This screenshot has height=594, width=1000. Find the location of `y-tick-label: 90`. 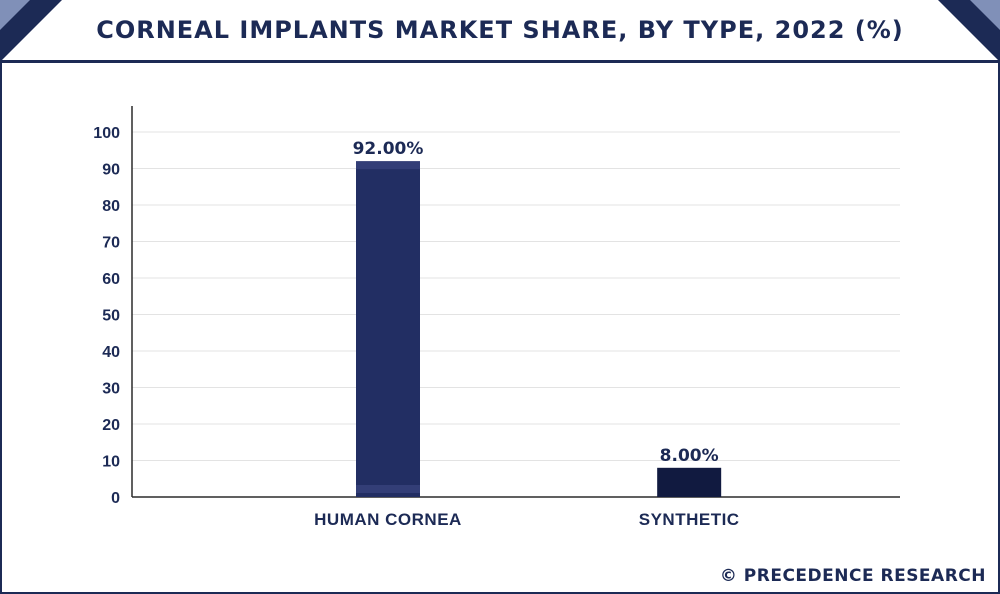

y-tick-label: 90 is located at coordinates (111, 170).